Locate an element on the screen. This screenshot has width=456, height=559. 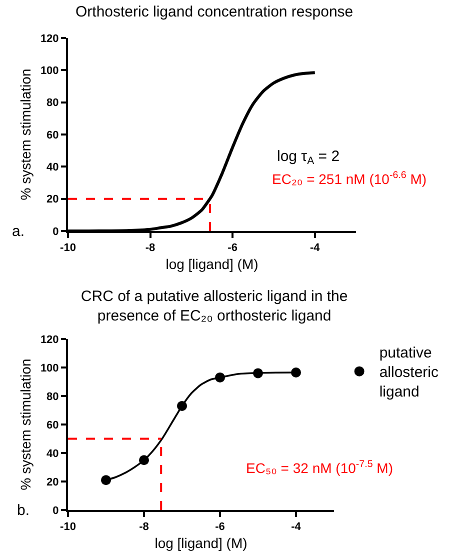
ref-line-label: EC₅₀ = 32 nM (10$^{-7.5}$ M) is located at coordinates (319, 467).